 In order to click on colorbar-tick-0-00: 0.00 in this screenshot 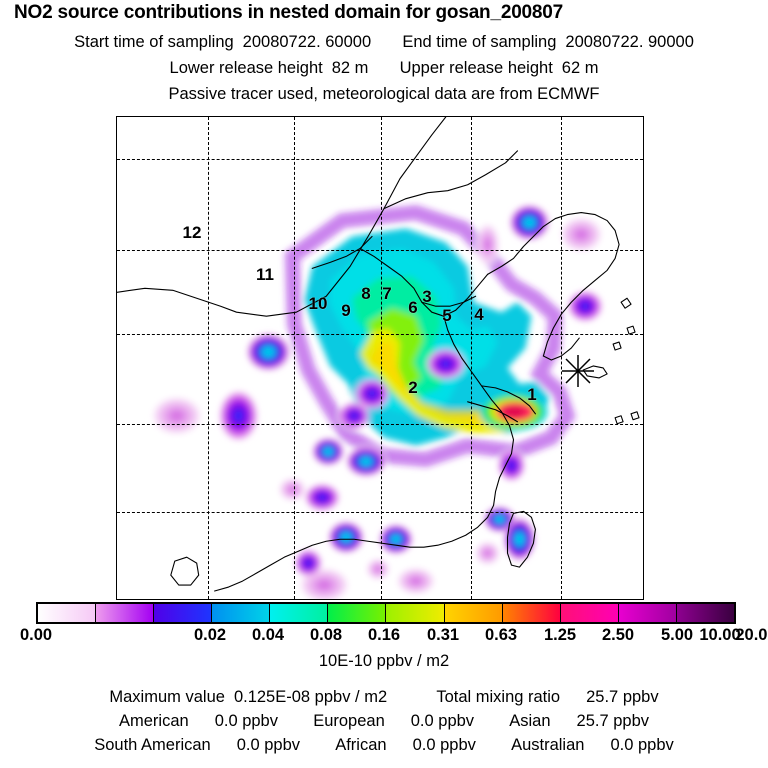, I will do `click(36, 635)`.